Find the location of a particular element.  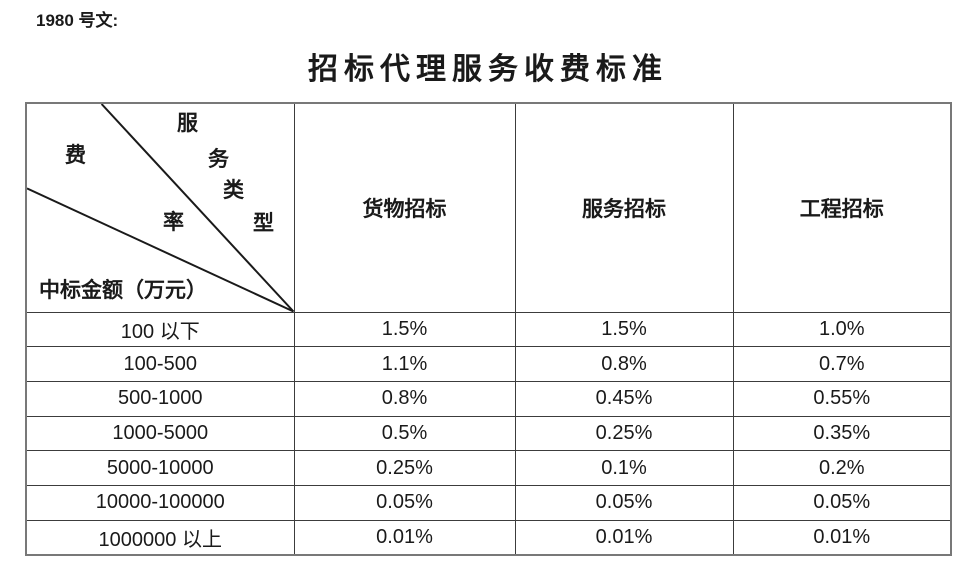

header-rate-char-2: 率 is located at coordinates (173, 222).